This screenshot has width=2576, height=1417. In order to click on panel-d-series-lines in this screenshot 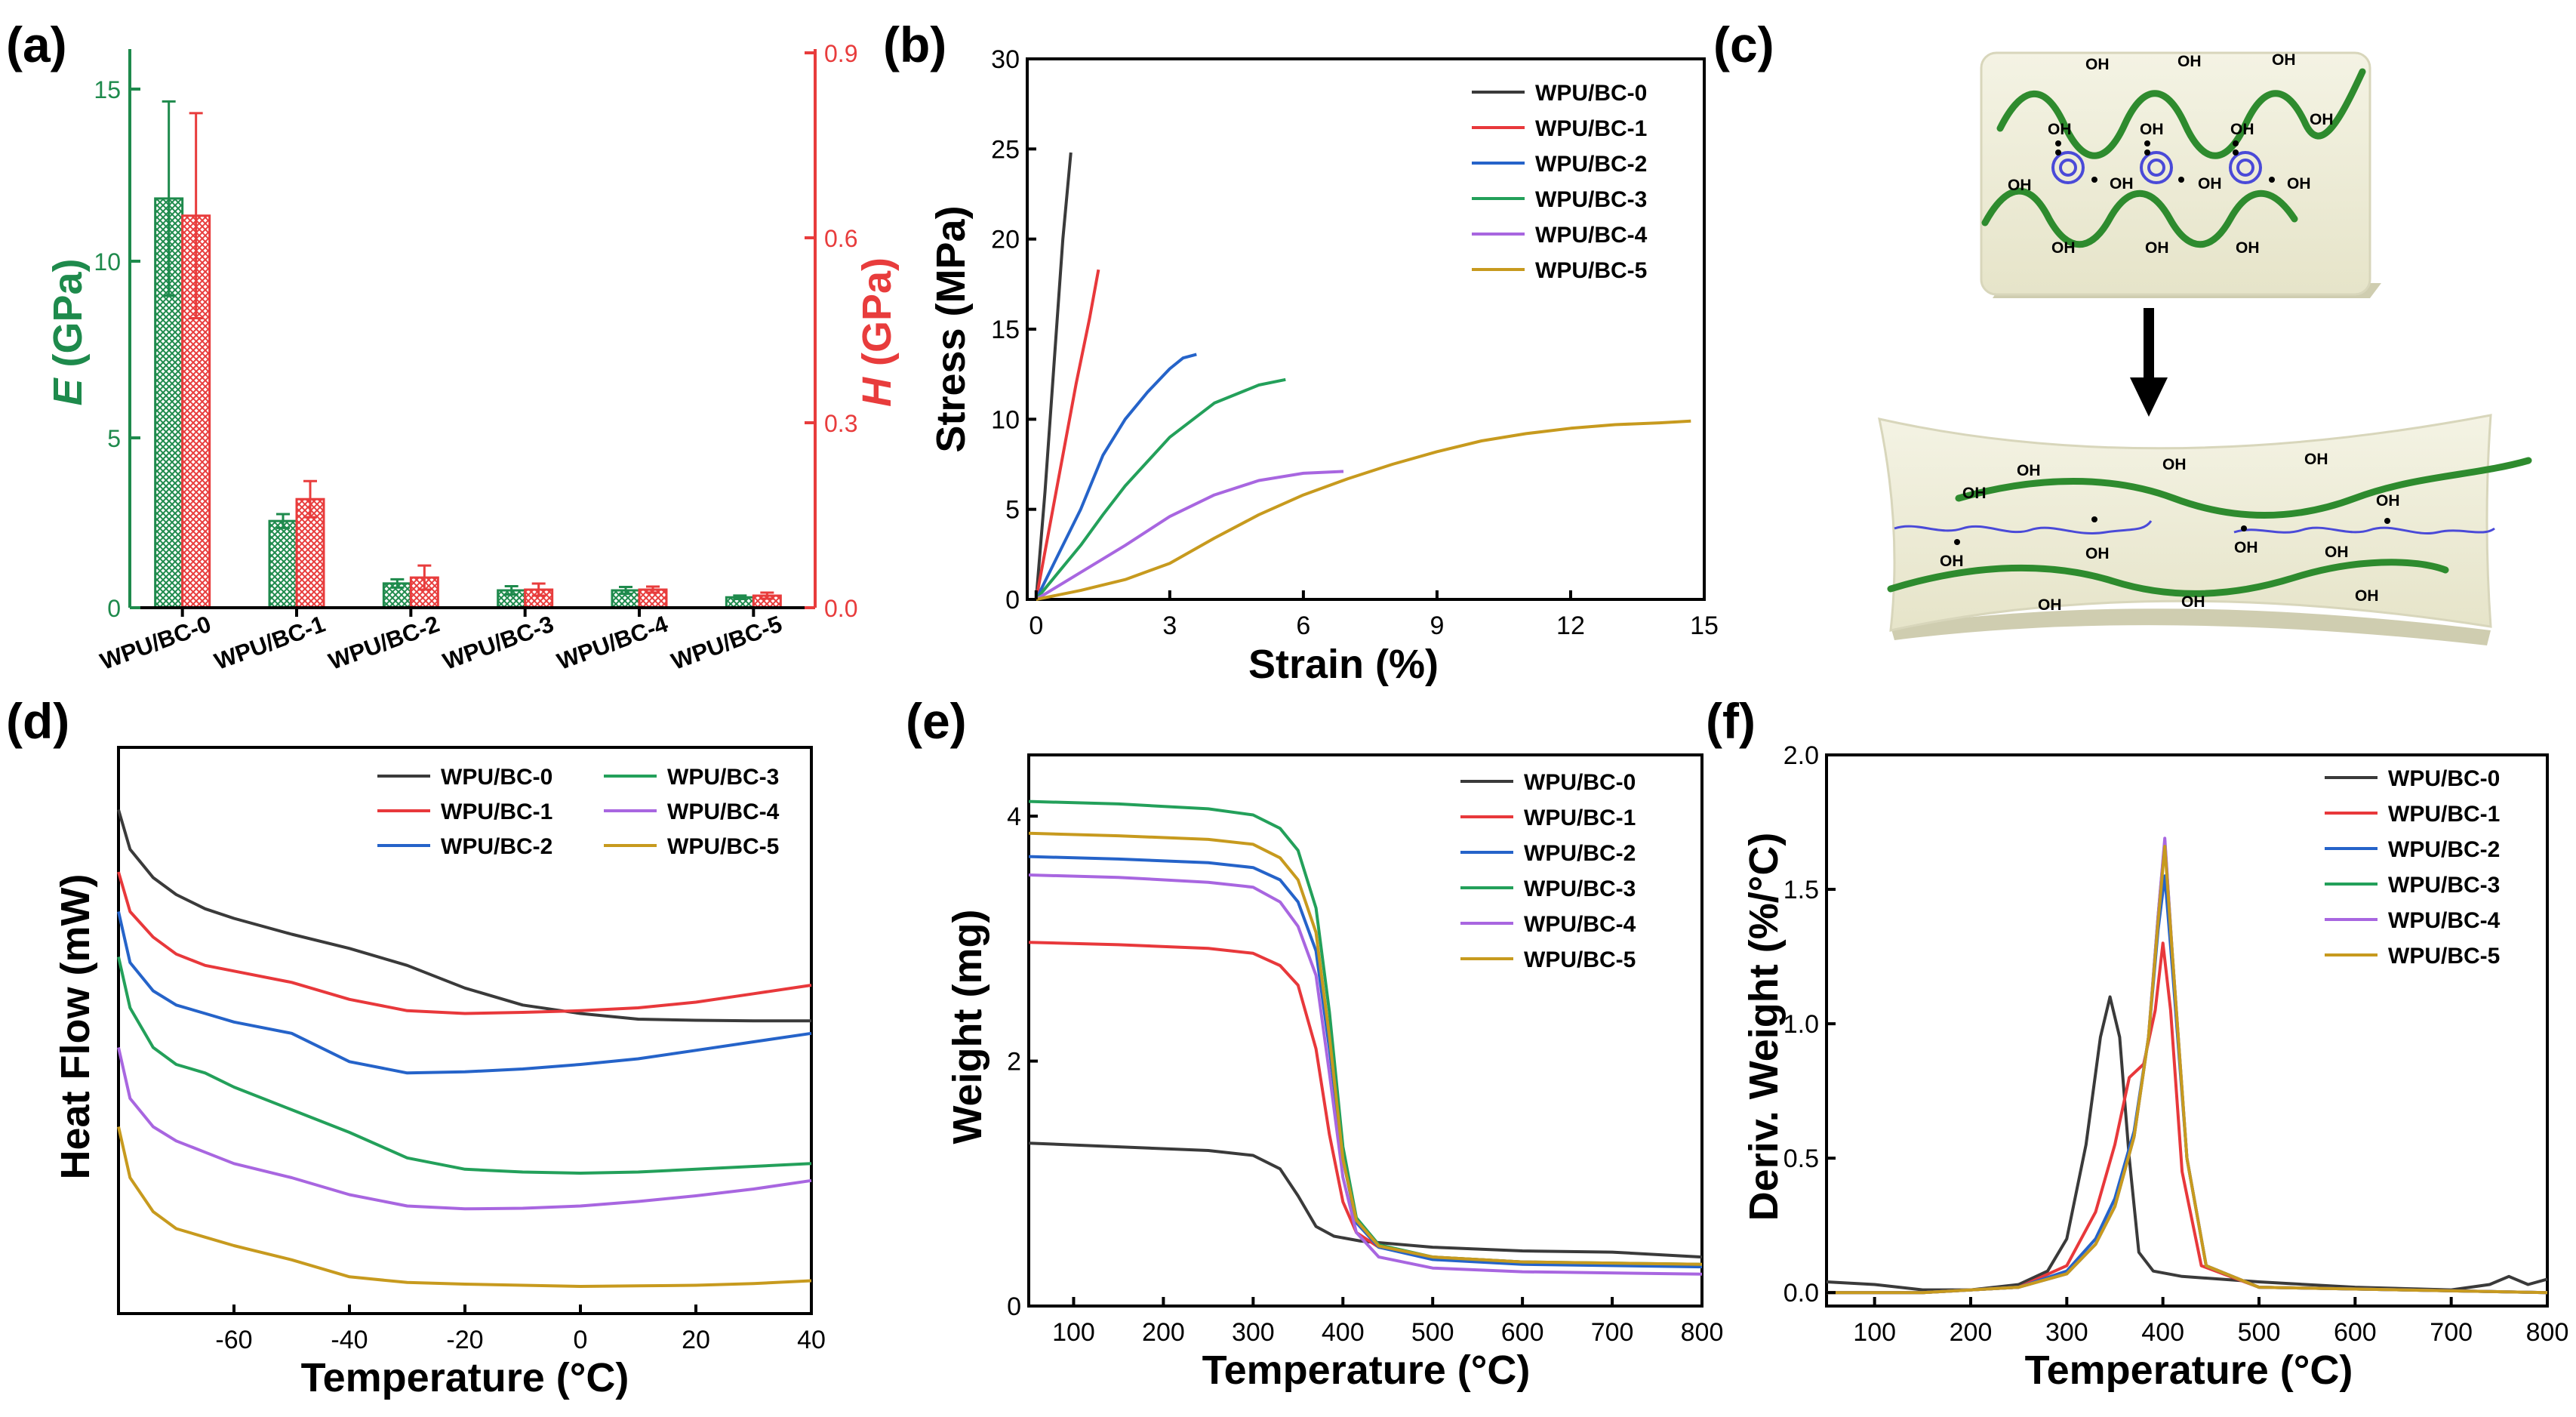, I will do `click(464, 1048)`.